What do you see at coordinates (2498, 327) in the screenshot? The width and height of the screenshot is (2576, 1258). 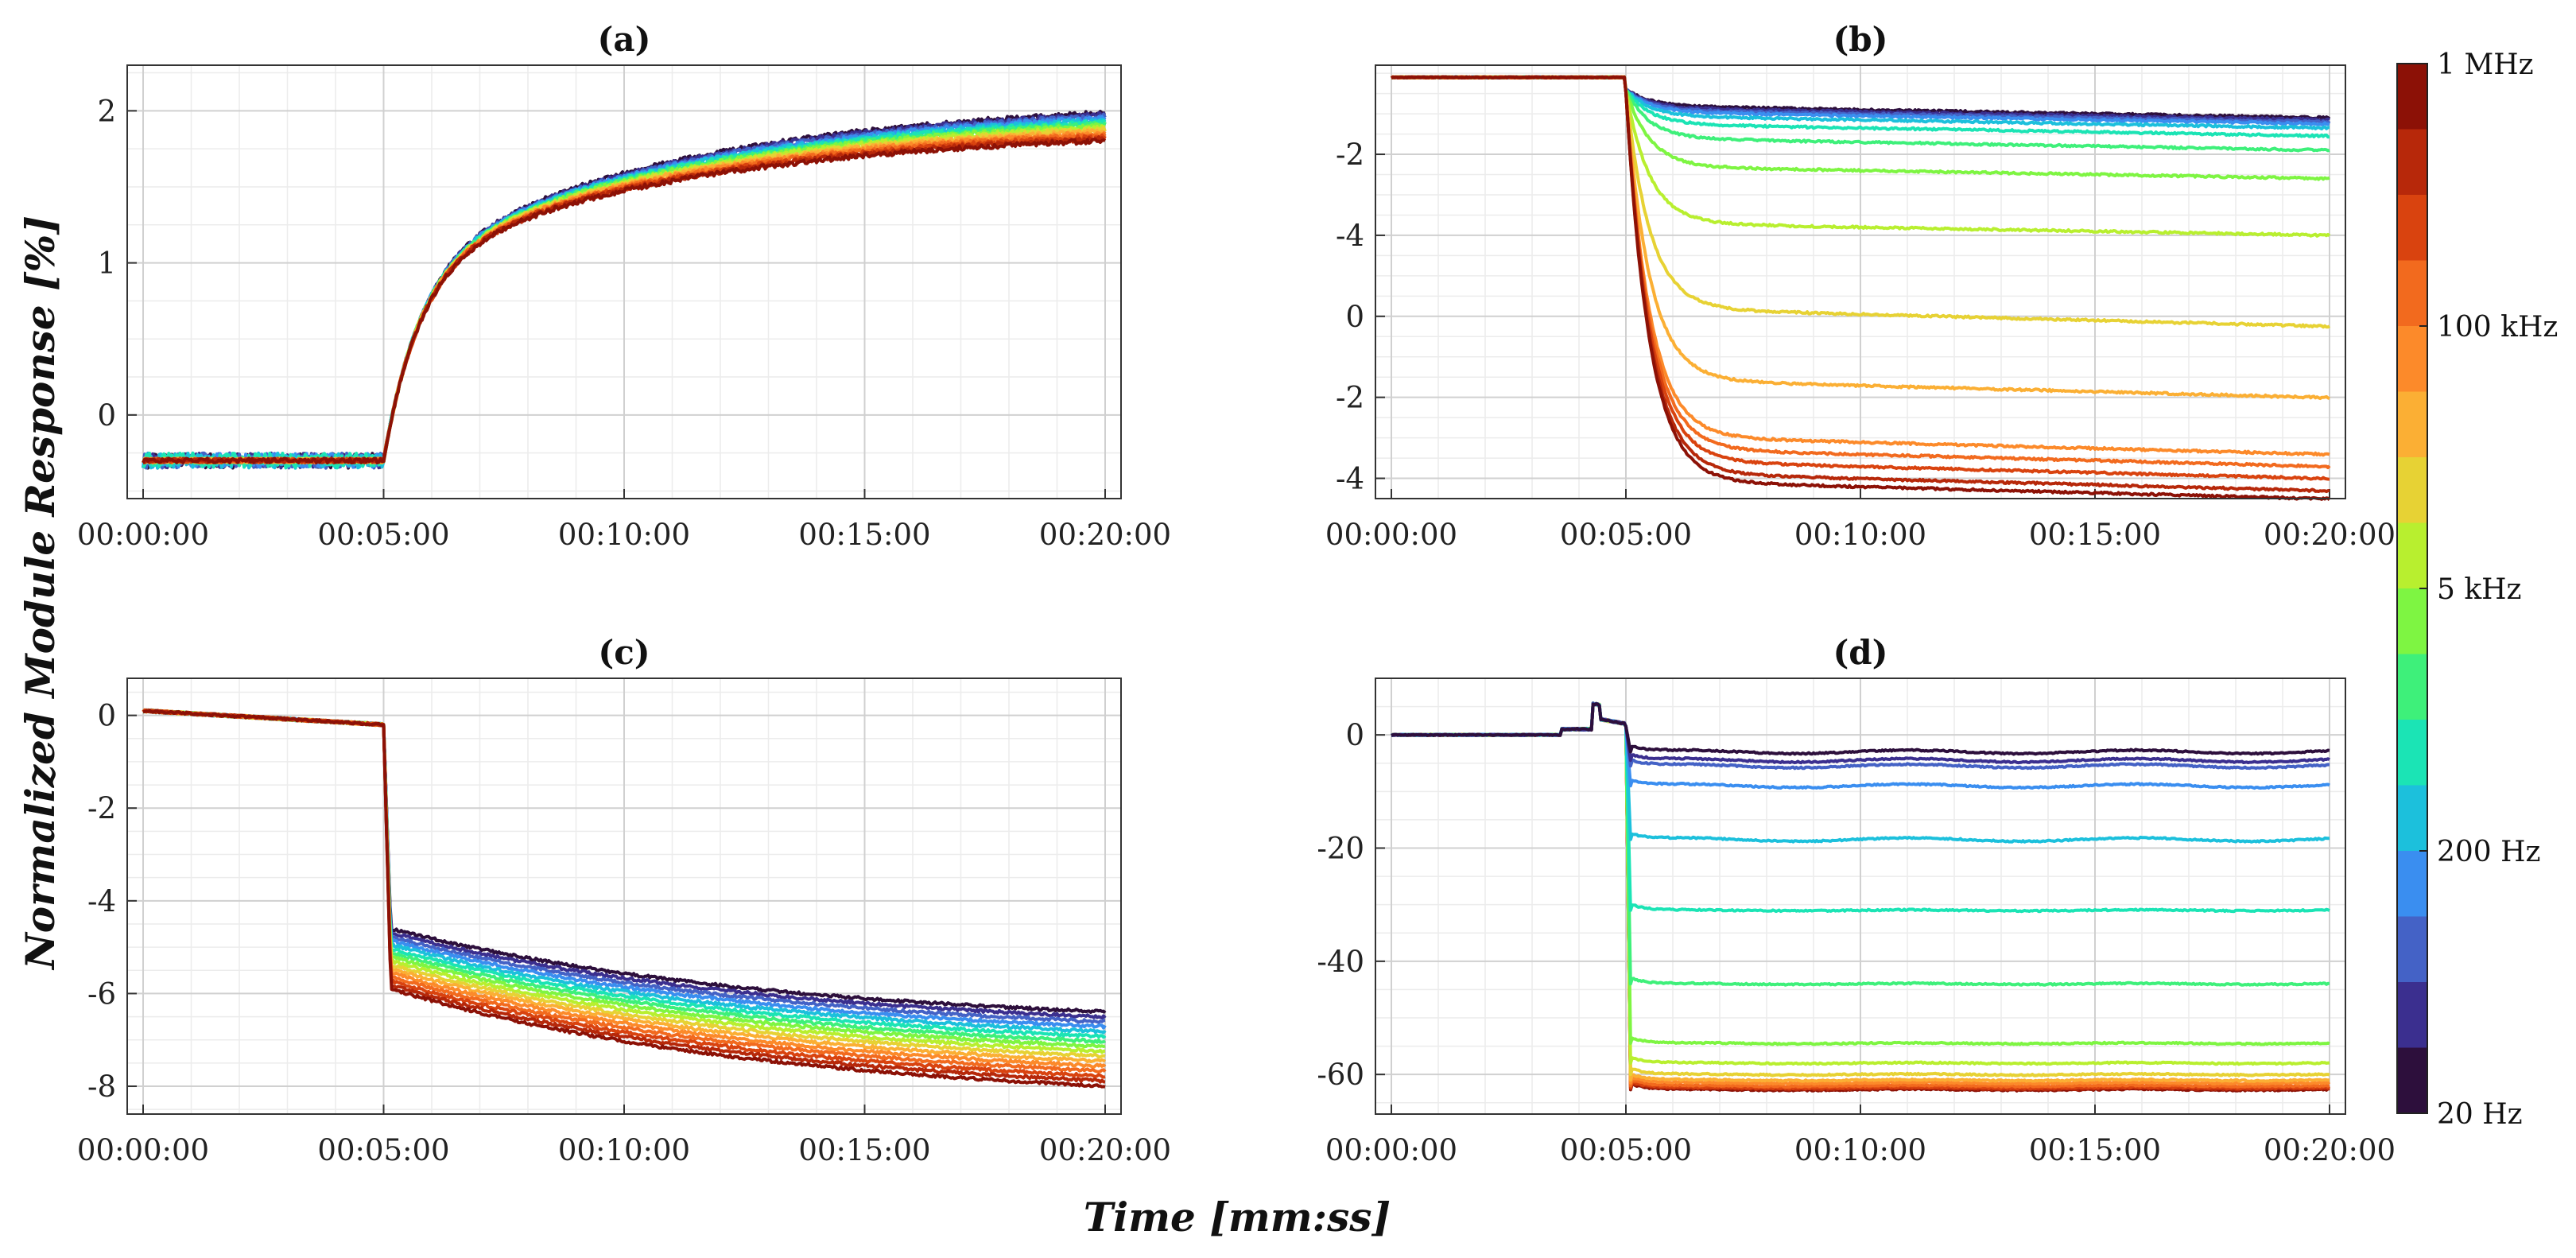 I see `colorbar-label: 100 kHz` at bounding box center [2498, 327].